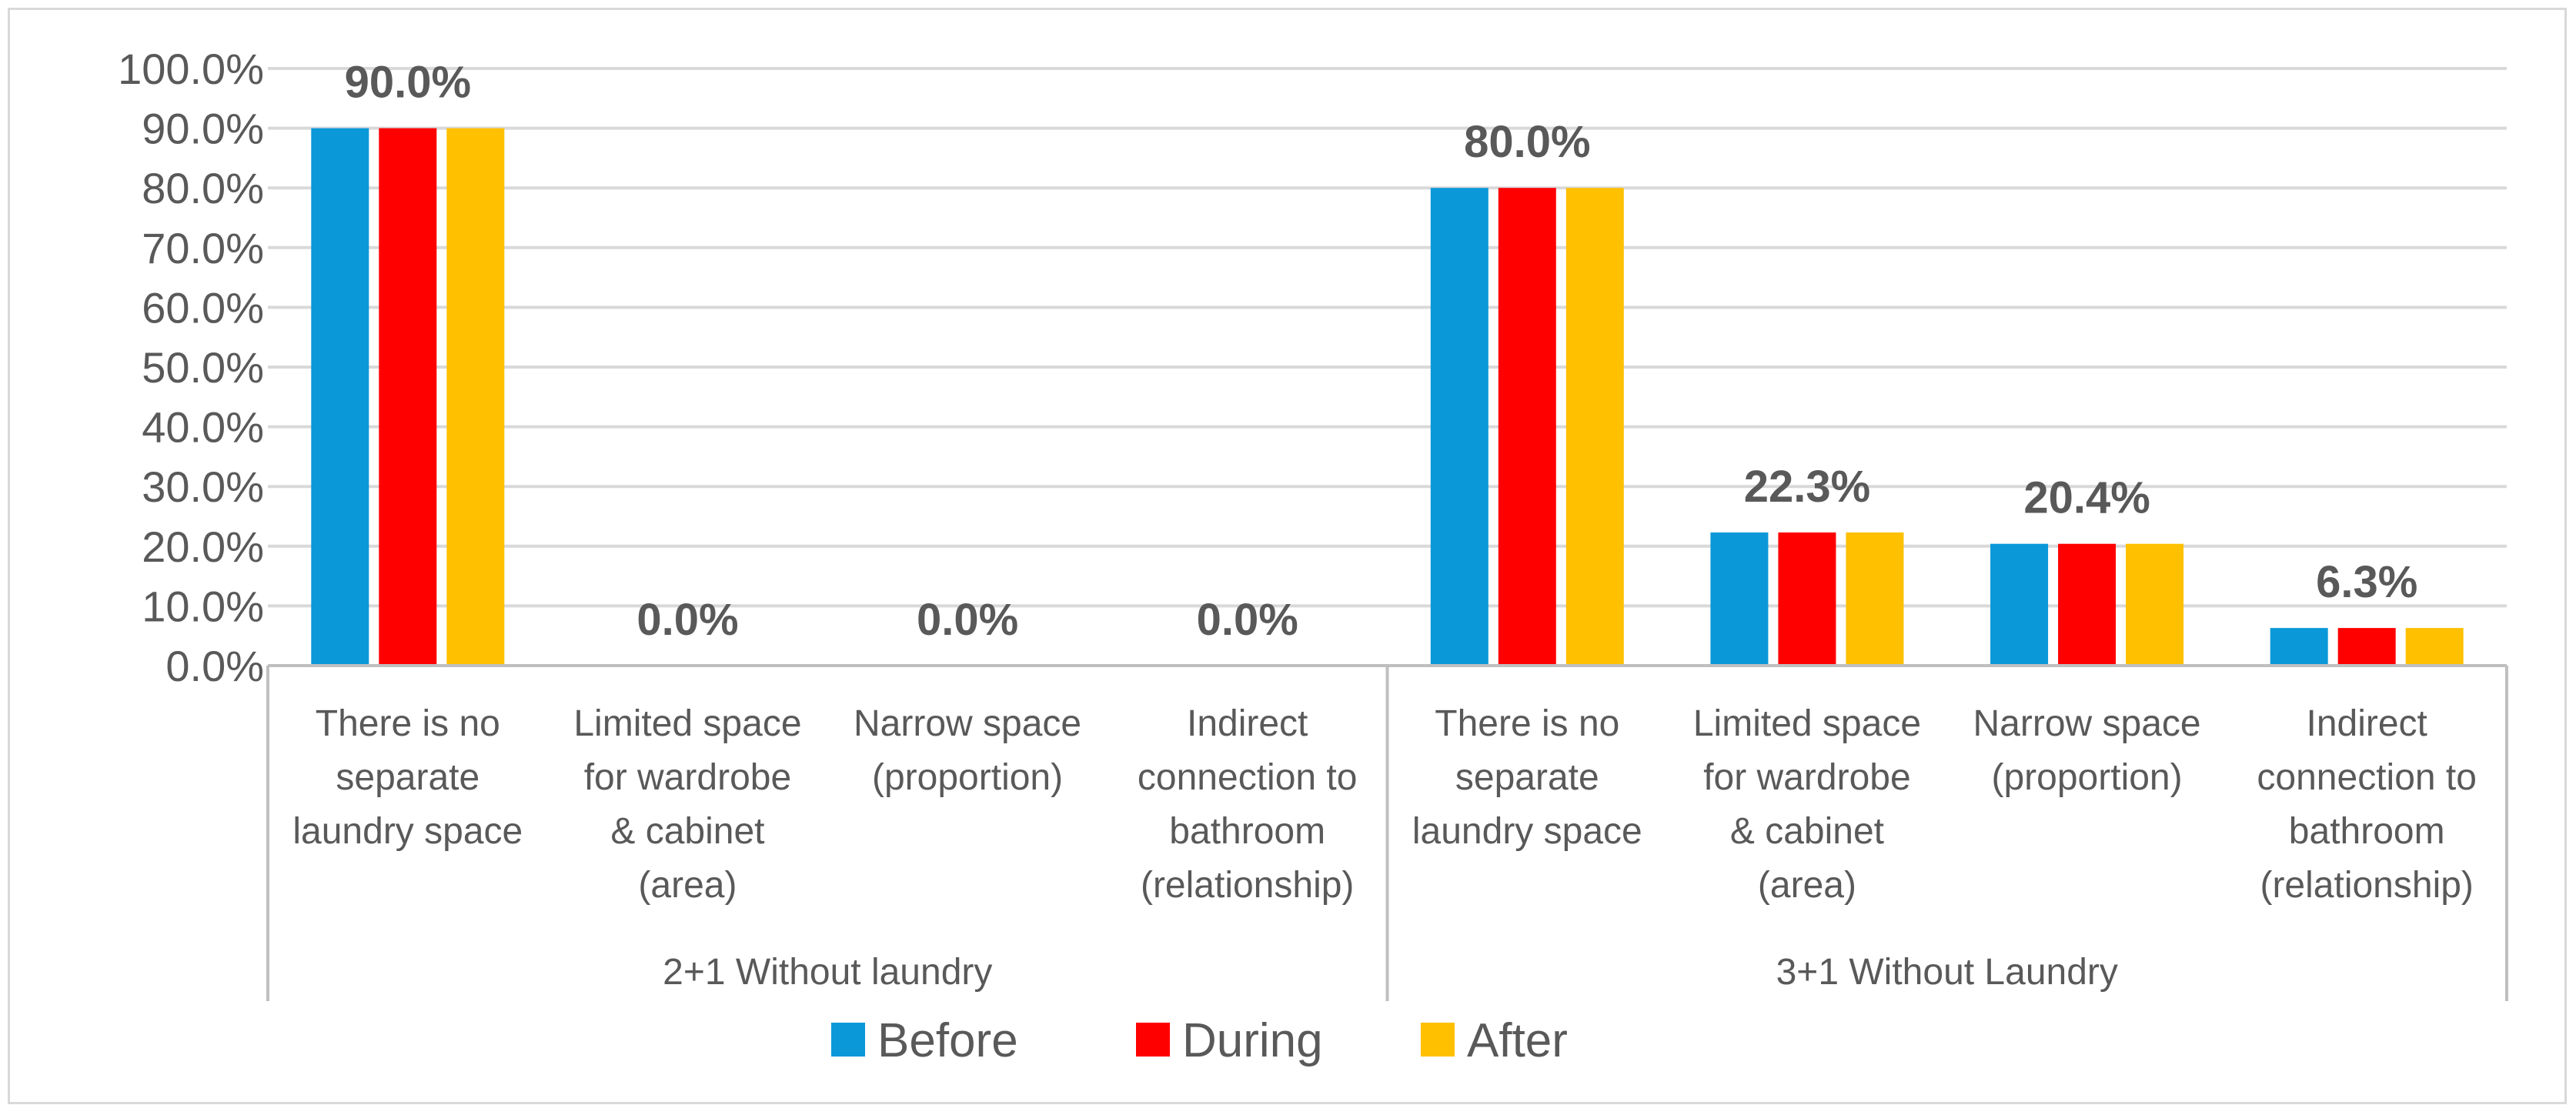 The height and width of the screenshot is (1115, 2576). Describe the element at coordinates (1252, 1040) in the screenshot. I see `legend-label-during: During` at that location.